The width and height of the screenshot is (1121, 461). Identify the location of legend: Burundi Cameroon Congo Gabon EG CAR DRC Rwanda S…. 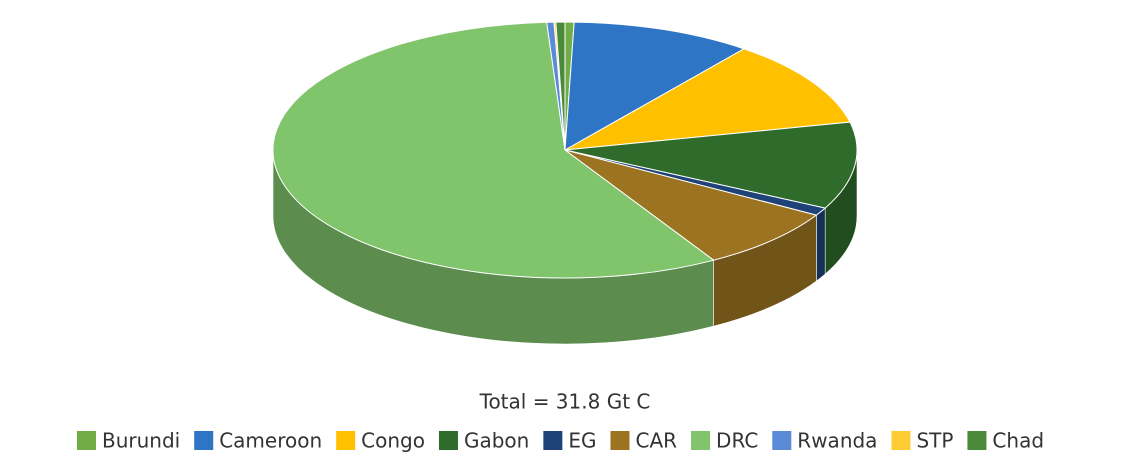
(560, 441).